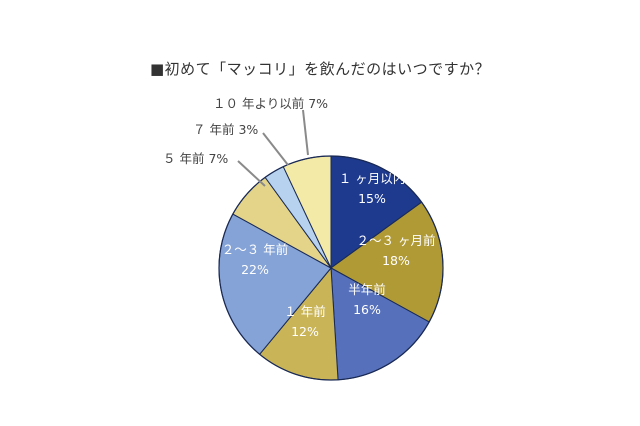 Image resolution: width=640 pixels, height=426 pixels. I want to click on slice-label: ７ 年前 3%, so click(225, 129).